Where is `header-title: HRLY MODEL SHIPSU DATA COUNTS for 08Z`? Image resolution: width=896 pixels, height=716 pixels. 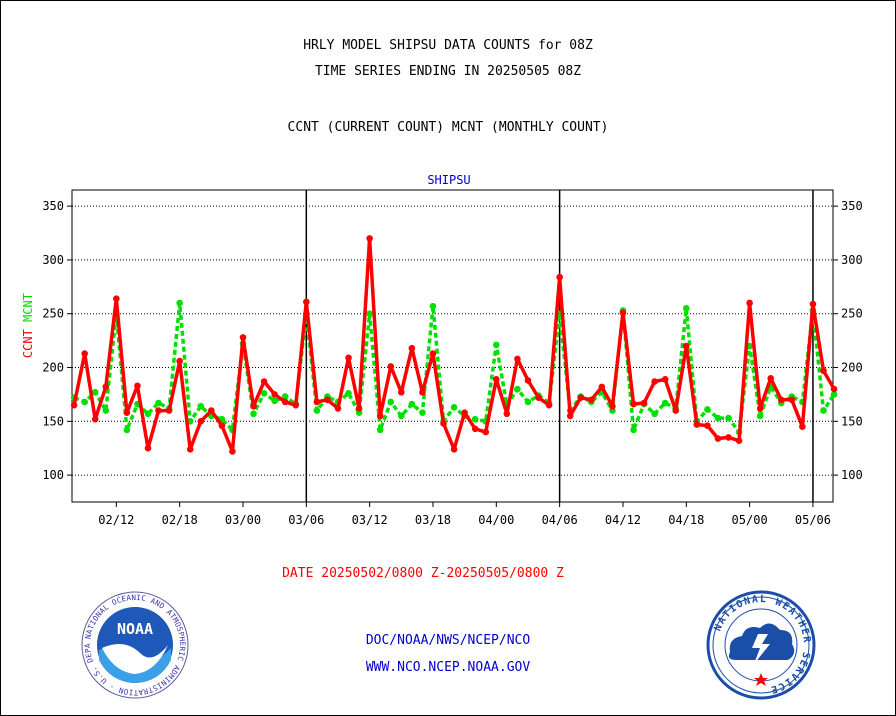
header-title: HRLY MODEL SHIPSU DATA COUNTS for 08Z is located at coordinates (448, 45).